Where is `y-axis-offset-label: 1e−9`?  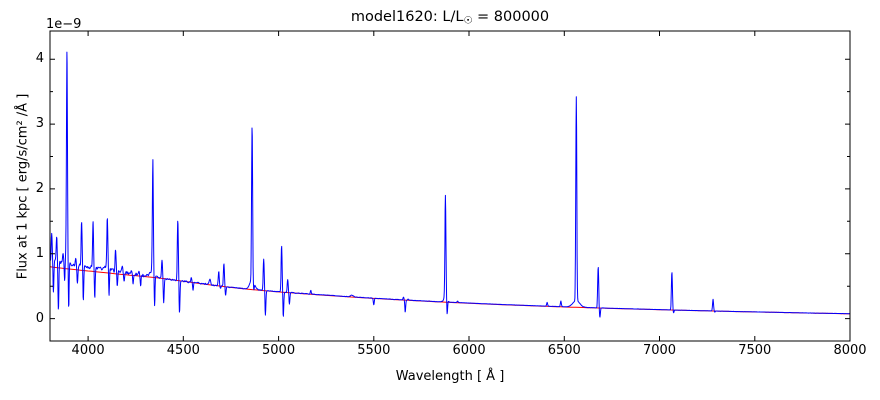 y-axis-offset-label: 1e−9 is located at coordinates (64, 24).